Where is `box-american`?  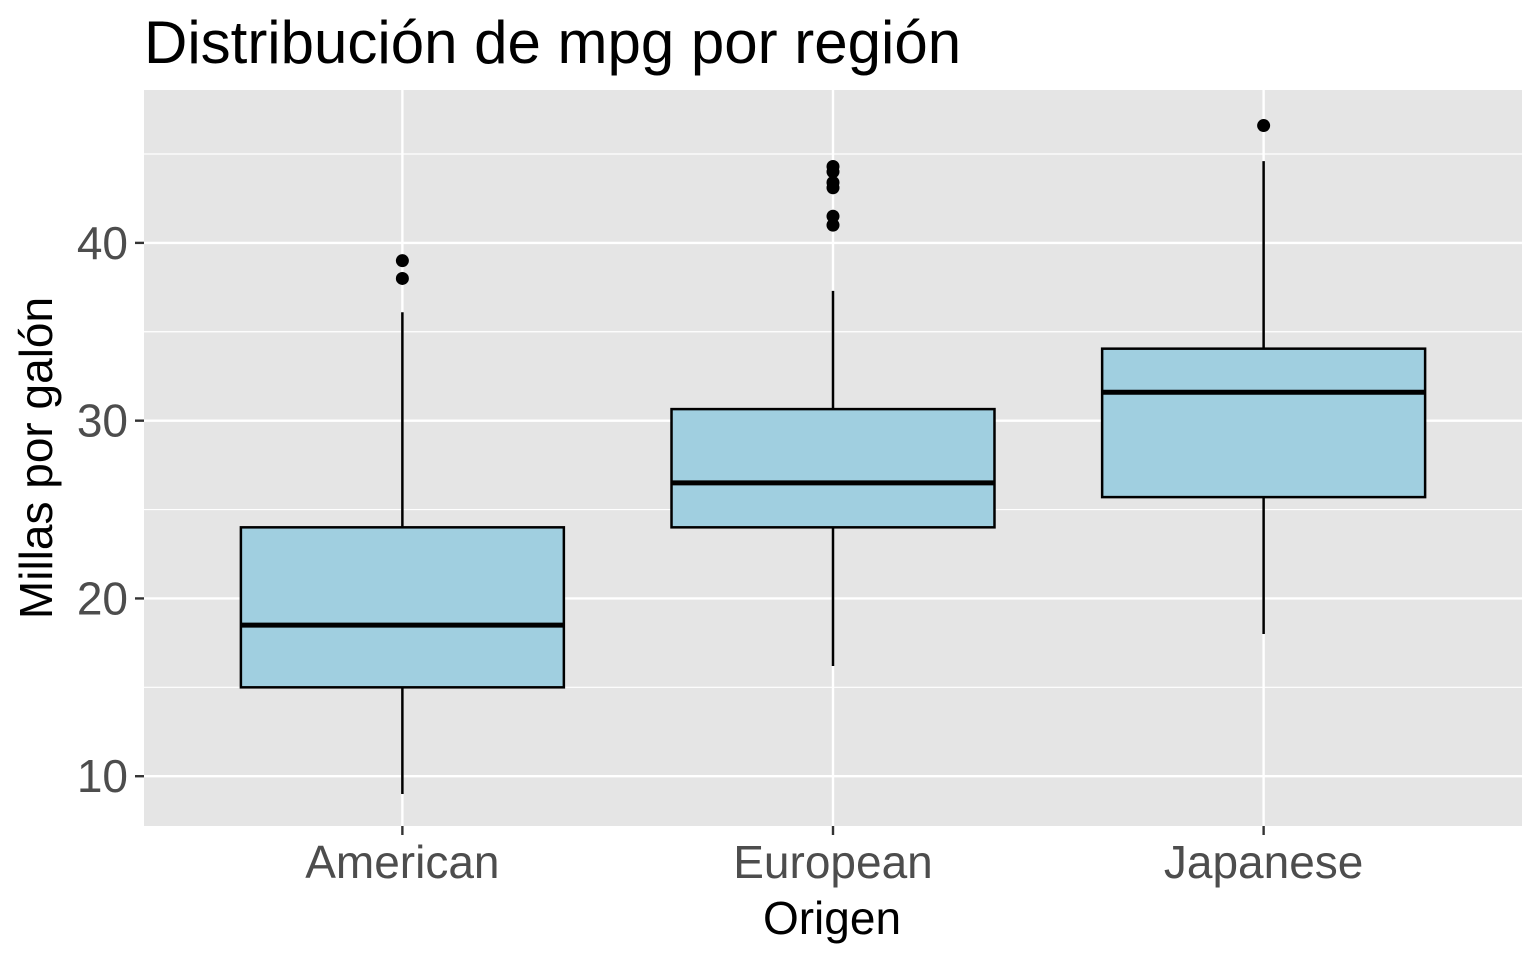
box-american is located at coordinates (402, 524).